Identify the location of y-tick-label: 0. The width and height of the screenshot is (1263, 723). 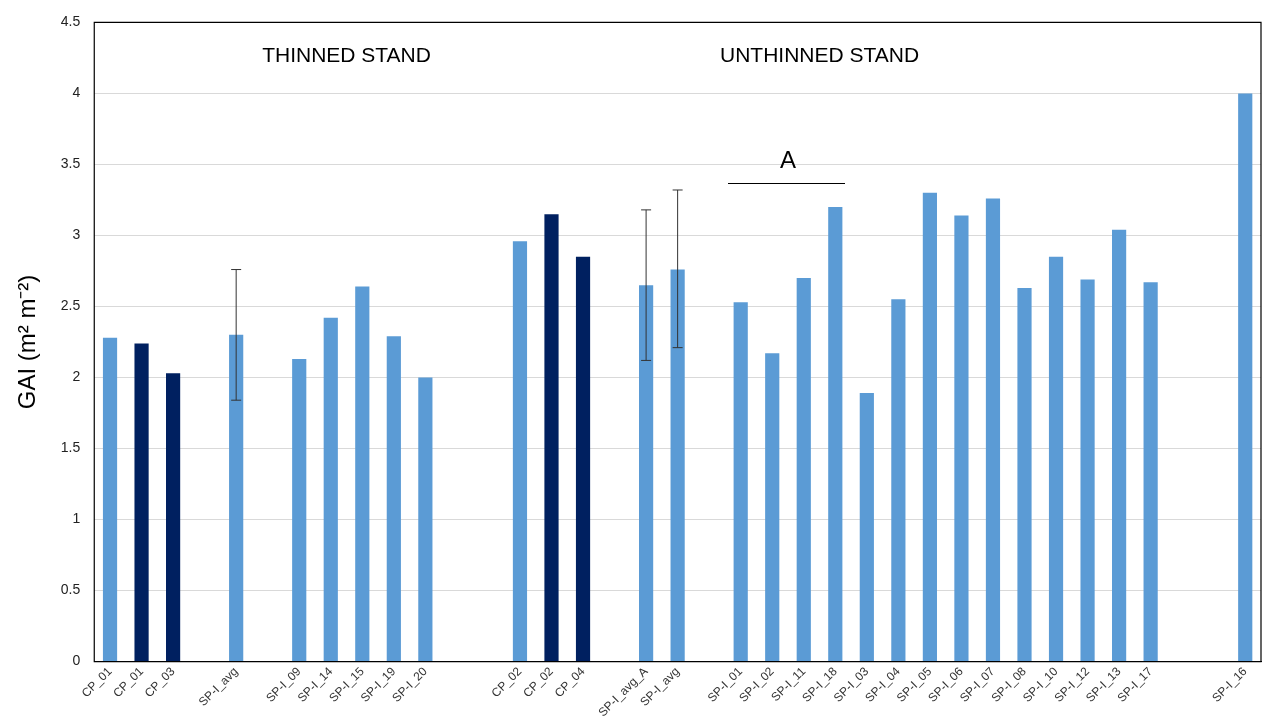
(76, 660).